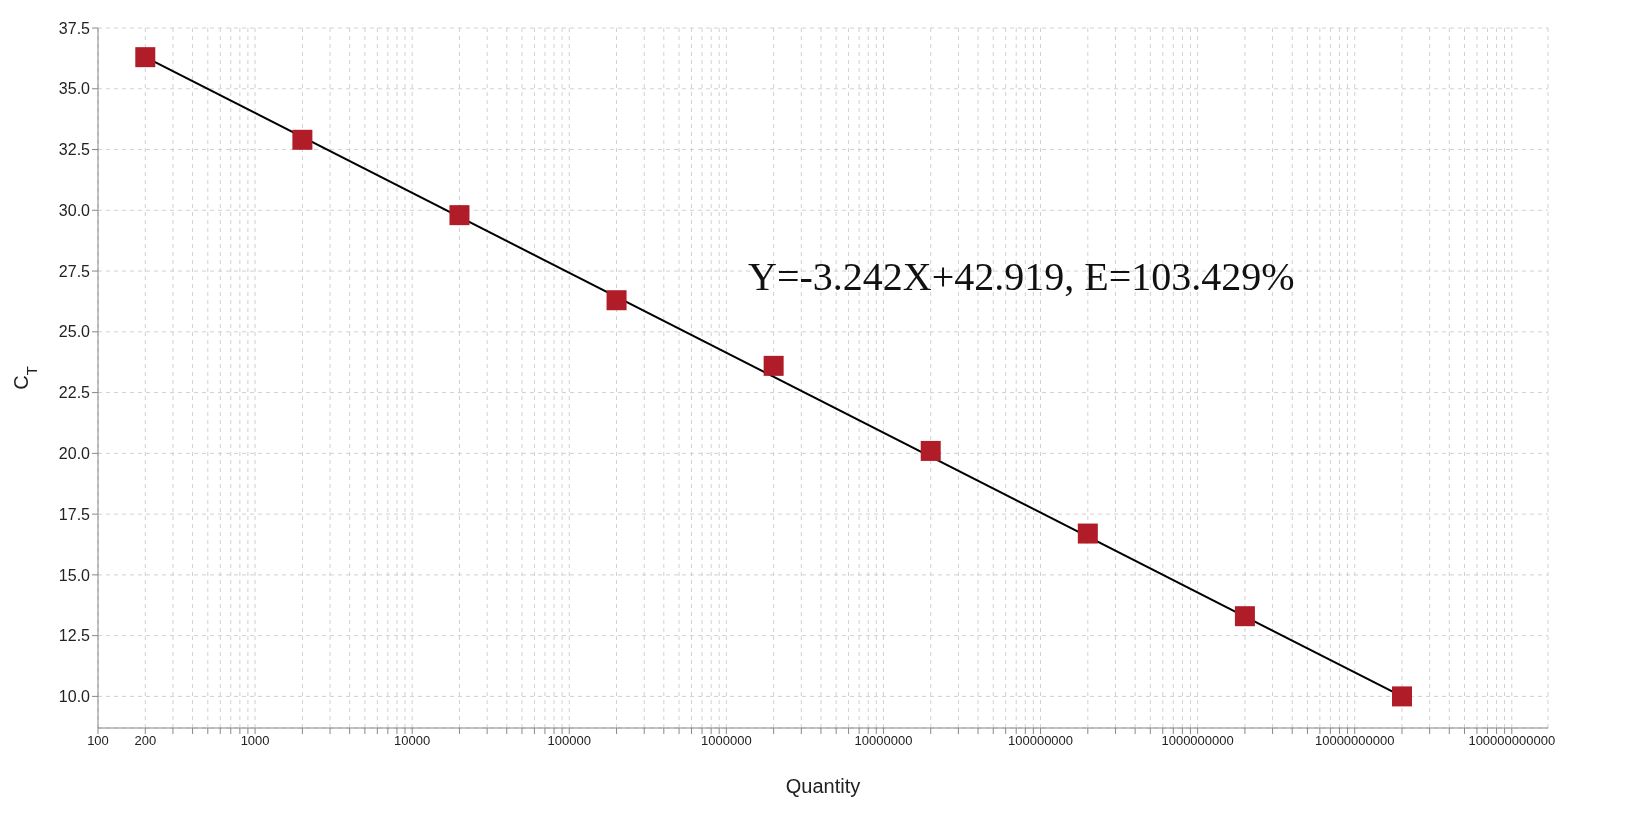 This screenshot has height=827, width=1628. What do you see at coordinates (98, 741) in the screenshot?
I see `x-tick-label: 100` at bounding box center [98, 741].